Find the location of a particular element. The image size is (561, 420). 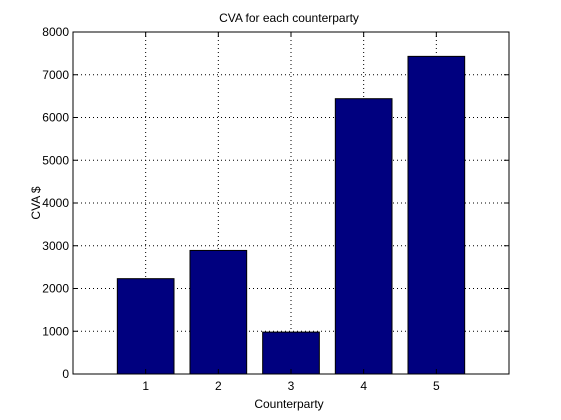

y-tick-label: 2000 is located at coordinates (55, 289).